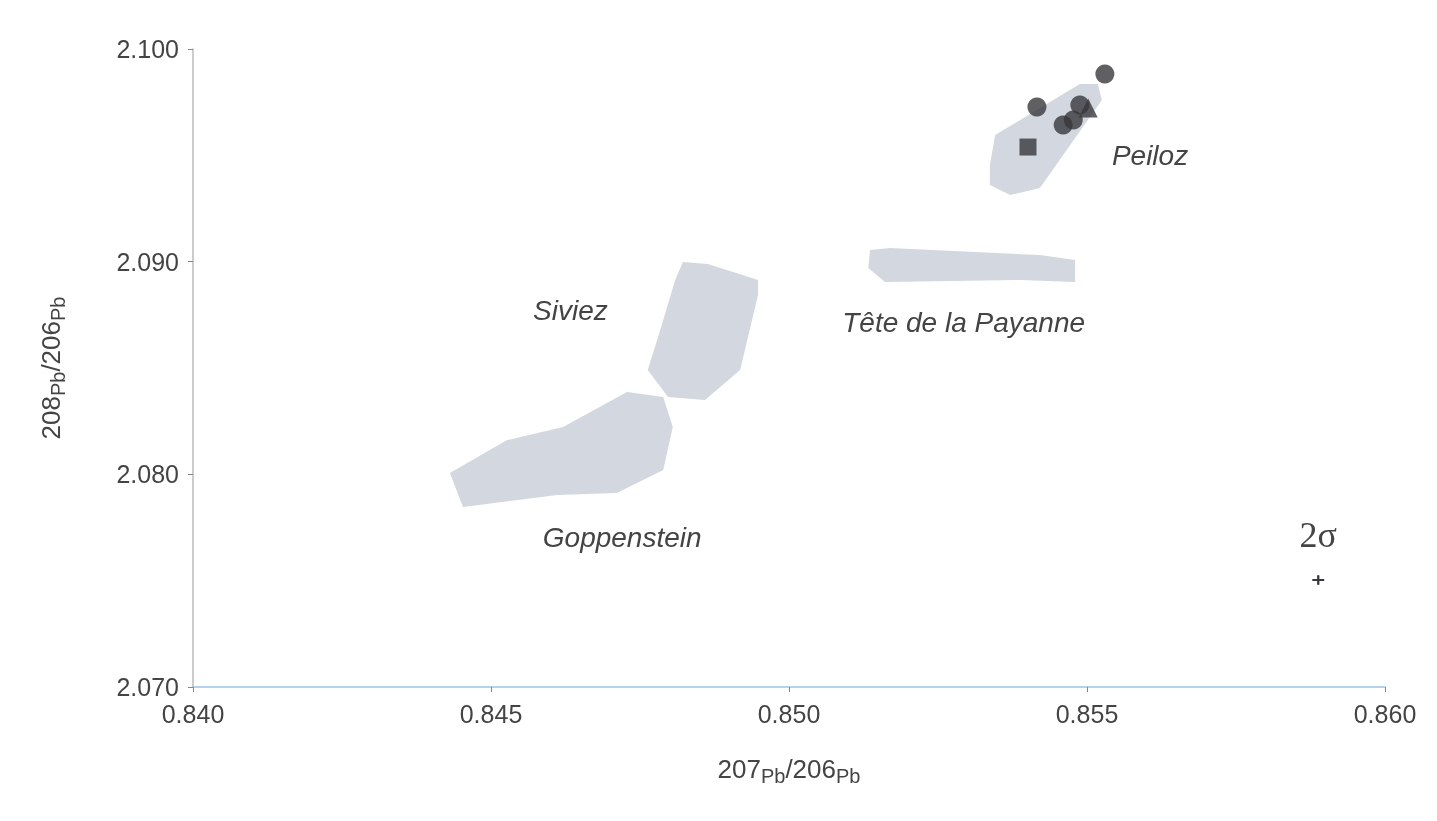 This screenshot has width=1437, height=821. What do you see at coordinates (1385, 713) in the screenshot?
I see `x-tick-label: 0.860` at bounding box center [1385, 713].